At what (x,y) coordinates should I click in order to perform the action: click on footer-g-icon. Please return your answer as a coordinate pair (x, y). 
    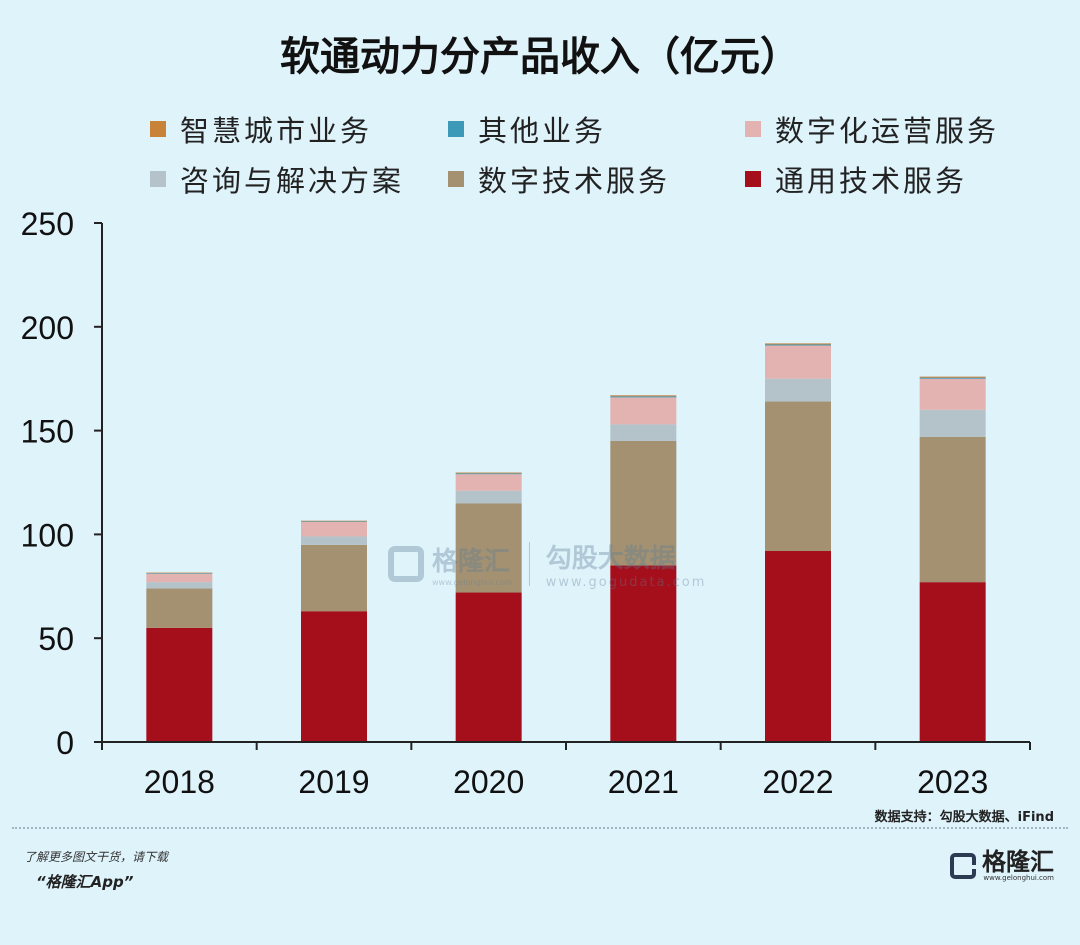
    Looking at the image, I should click on (963, 866).